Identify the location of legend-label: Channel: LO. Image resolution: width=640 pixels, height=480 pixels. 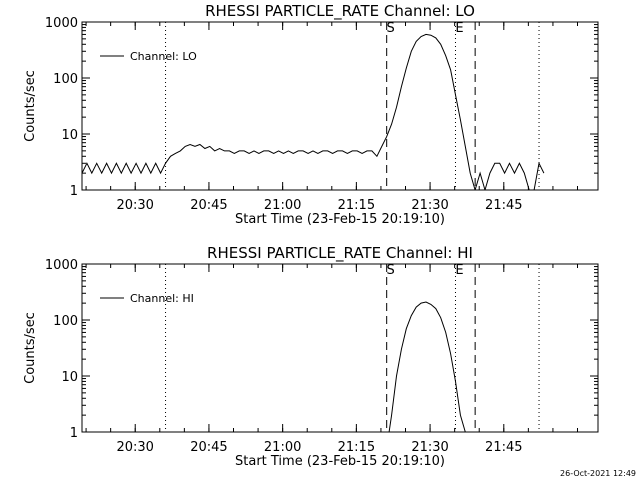
(163, 56).